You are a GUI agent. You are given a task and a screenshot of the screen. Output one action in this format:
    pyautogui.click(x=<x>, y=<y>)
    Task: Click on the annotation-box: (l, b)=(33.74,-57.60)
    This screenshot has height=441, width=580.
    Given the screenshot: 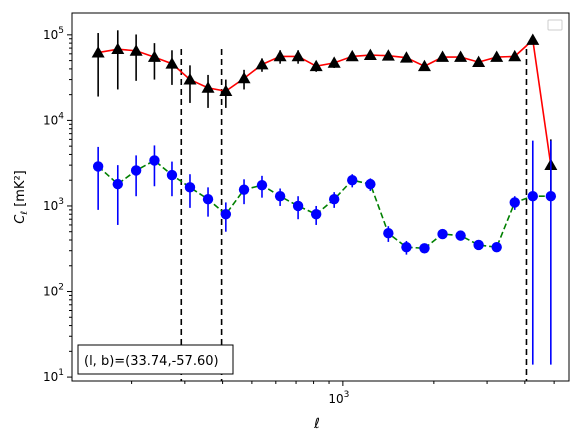 What is the action you would take?
    pyautogui.click(x=155, y=359)
    